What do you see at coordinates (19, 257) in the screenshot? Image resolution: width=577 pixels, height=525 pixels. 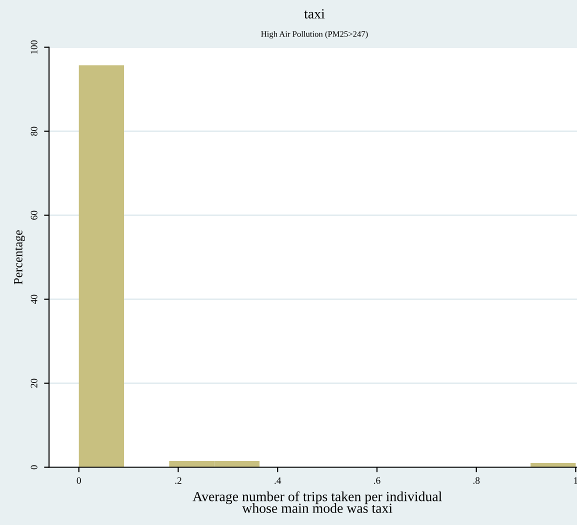 I see `y-axis-title: Percentage` at bounding box center [19, 257].